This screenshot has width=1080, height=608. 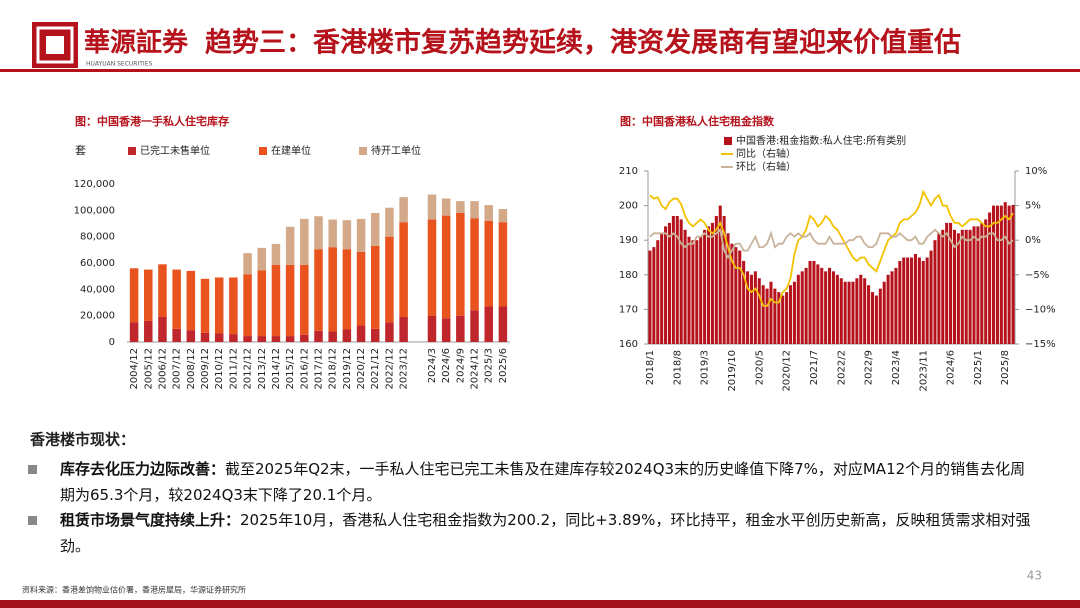 What do you see at coordinates (628, 206) in the screenshot?
I see `y-tick-label: 200` at bounding box center [628, 206].